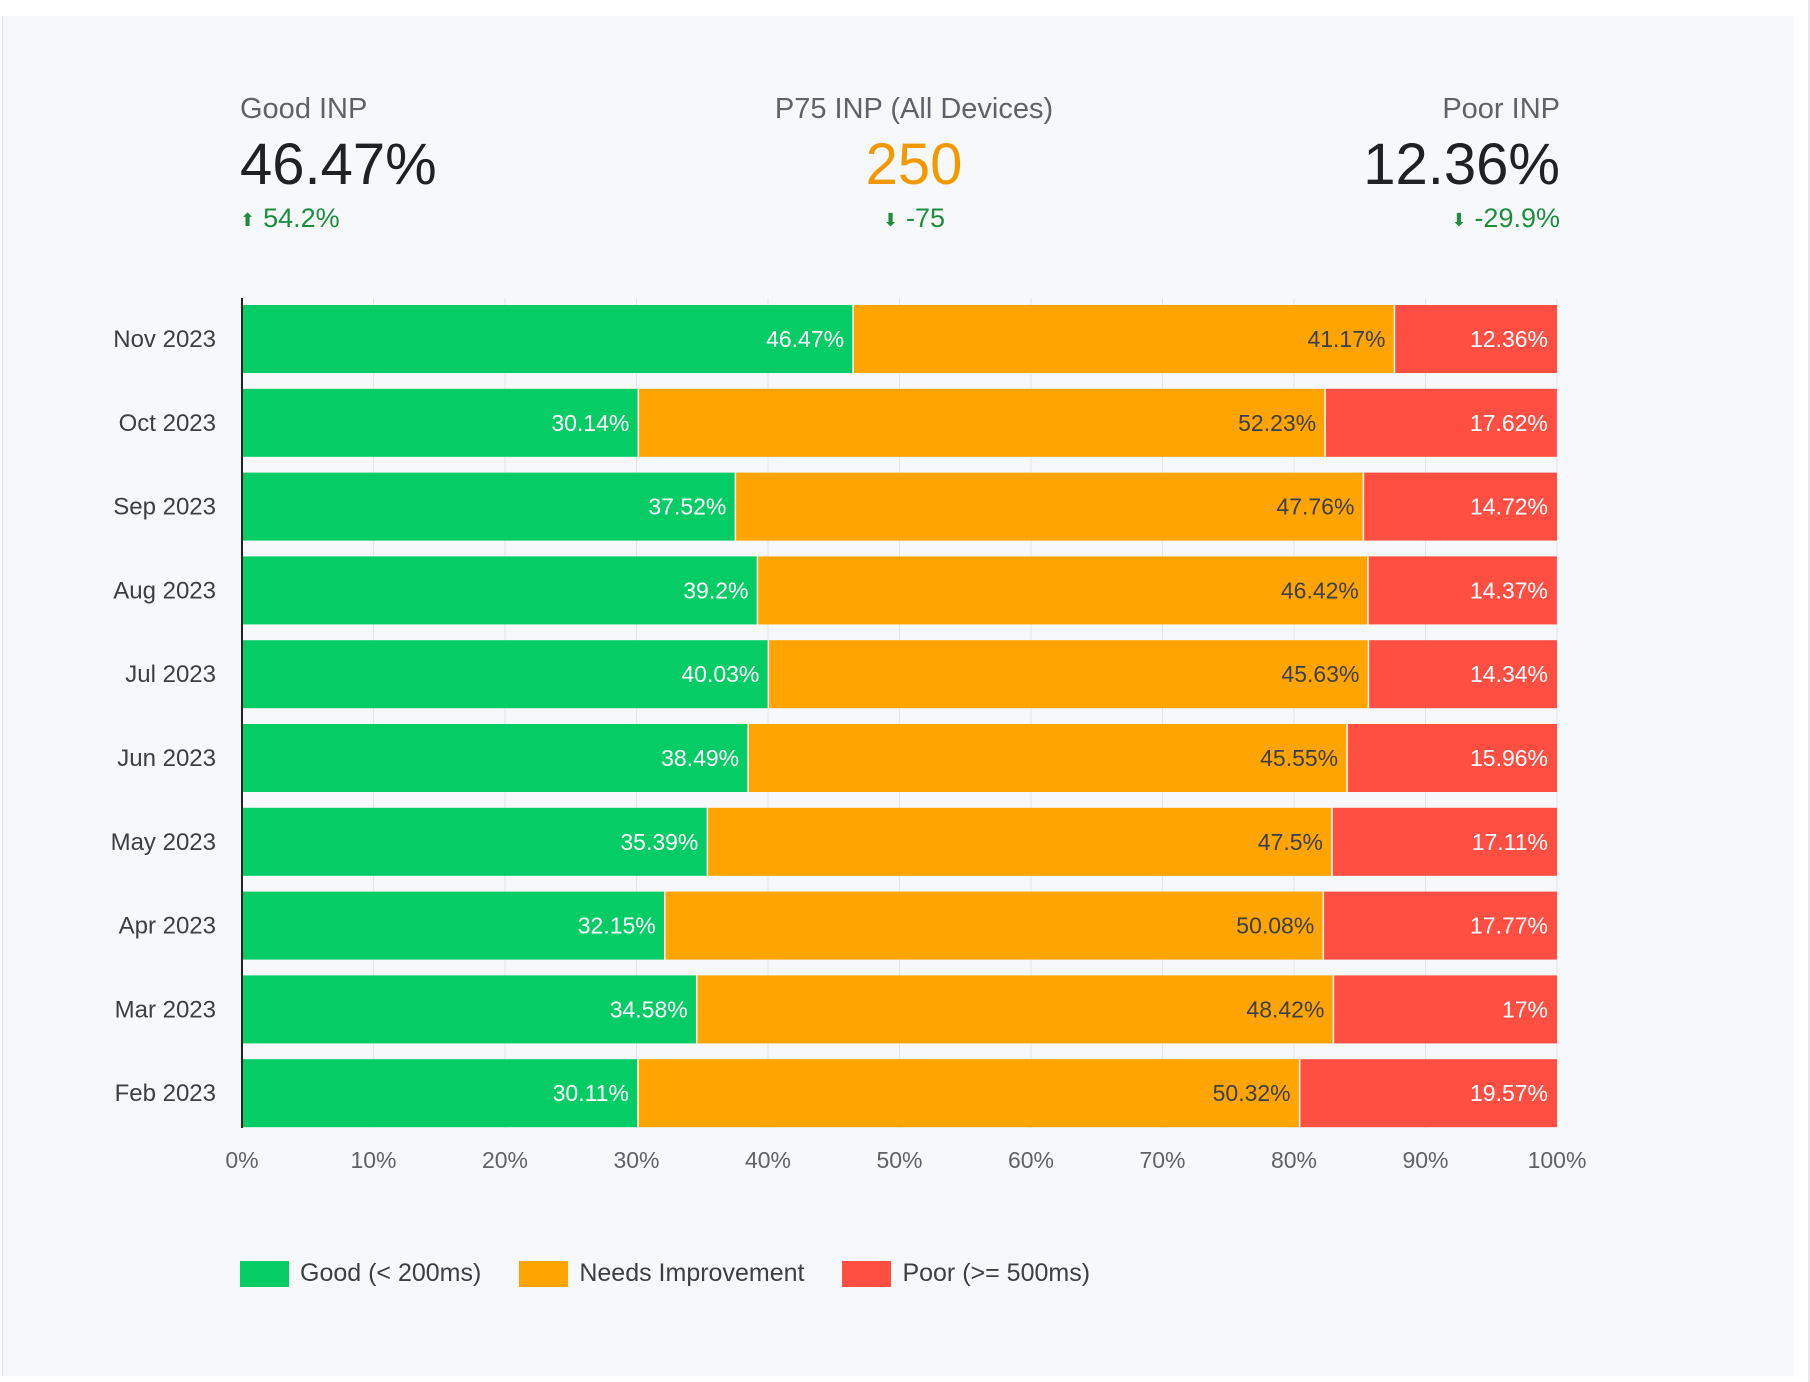 The height and width of the screenshot is (1382, 1810). Describe the element at coordinates (1320, 674) in the screenshot. I see `data-label: 45.63%` at that location.